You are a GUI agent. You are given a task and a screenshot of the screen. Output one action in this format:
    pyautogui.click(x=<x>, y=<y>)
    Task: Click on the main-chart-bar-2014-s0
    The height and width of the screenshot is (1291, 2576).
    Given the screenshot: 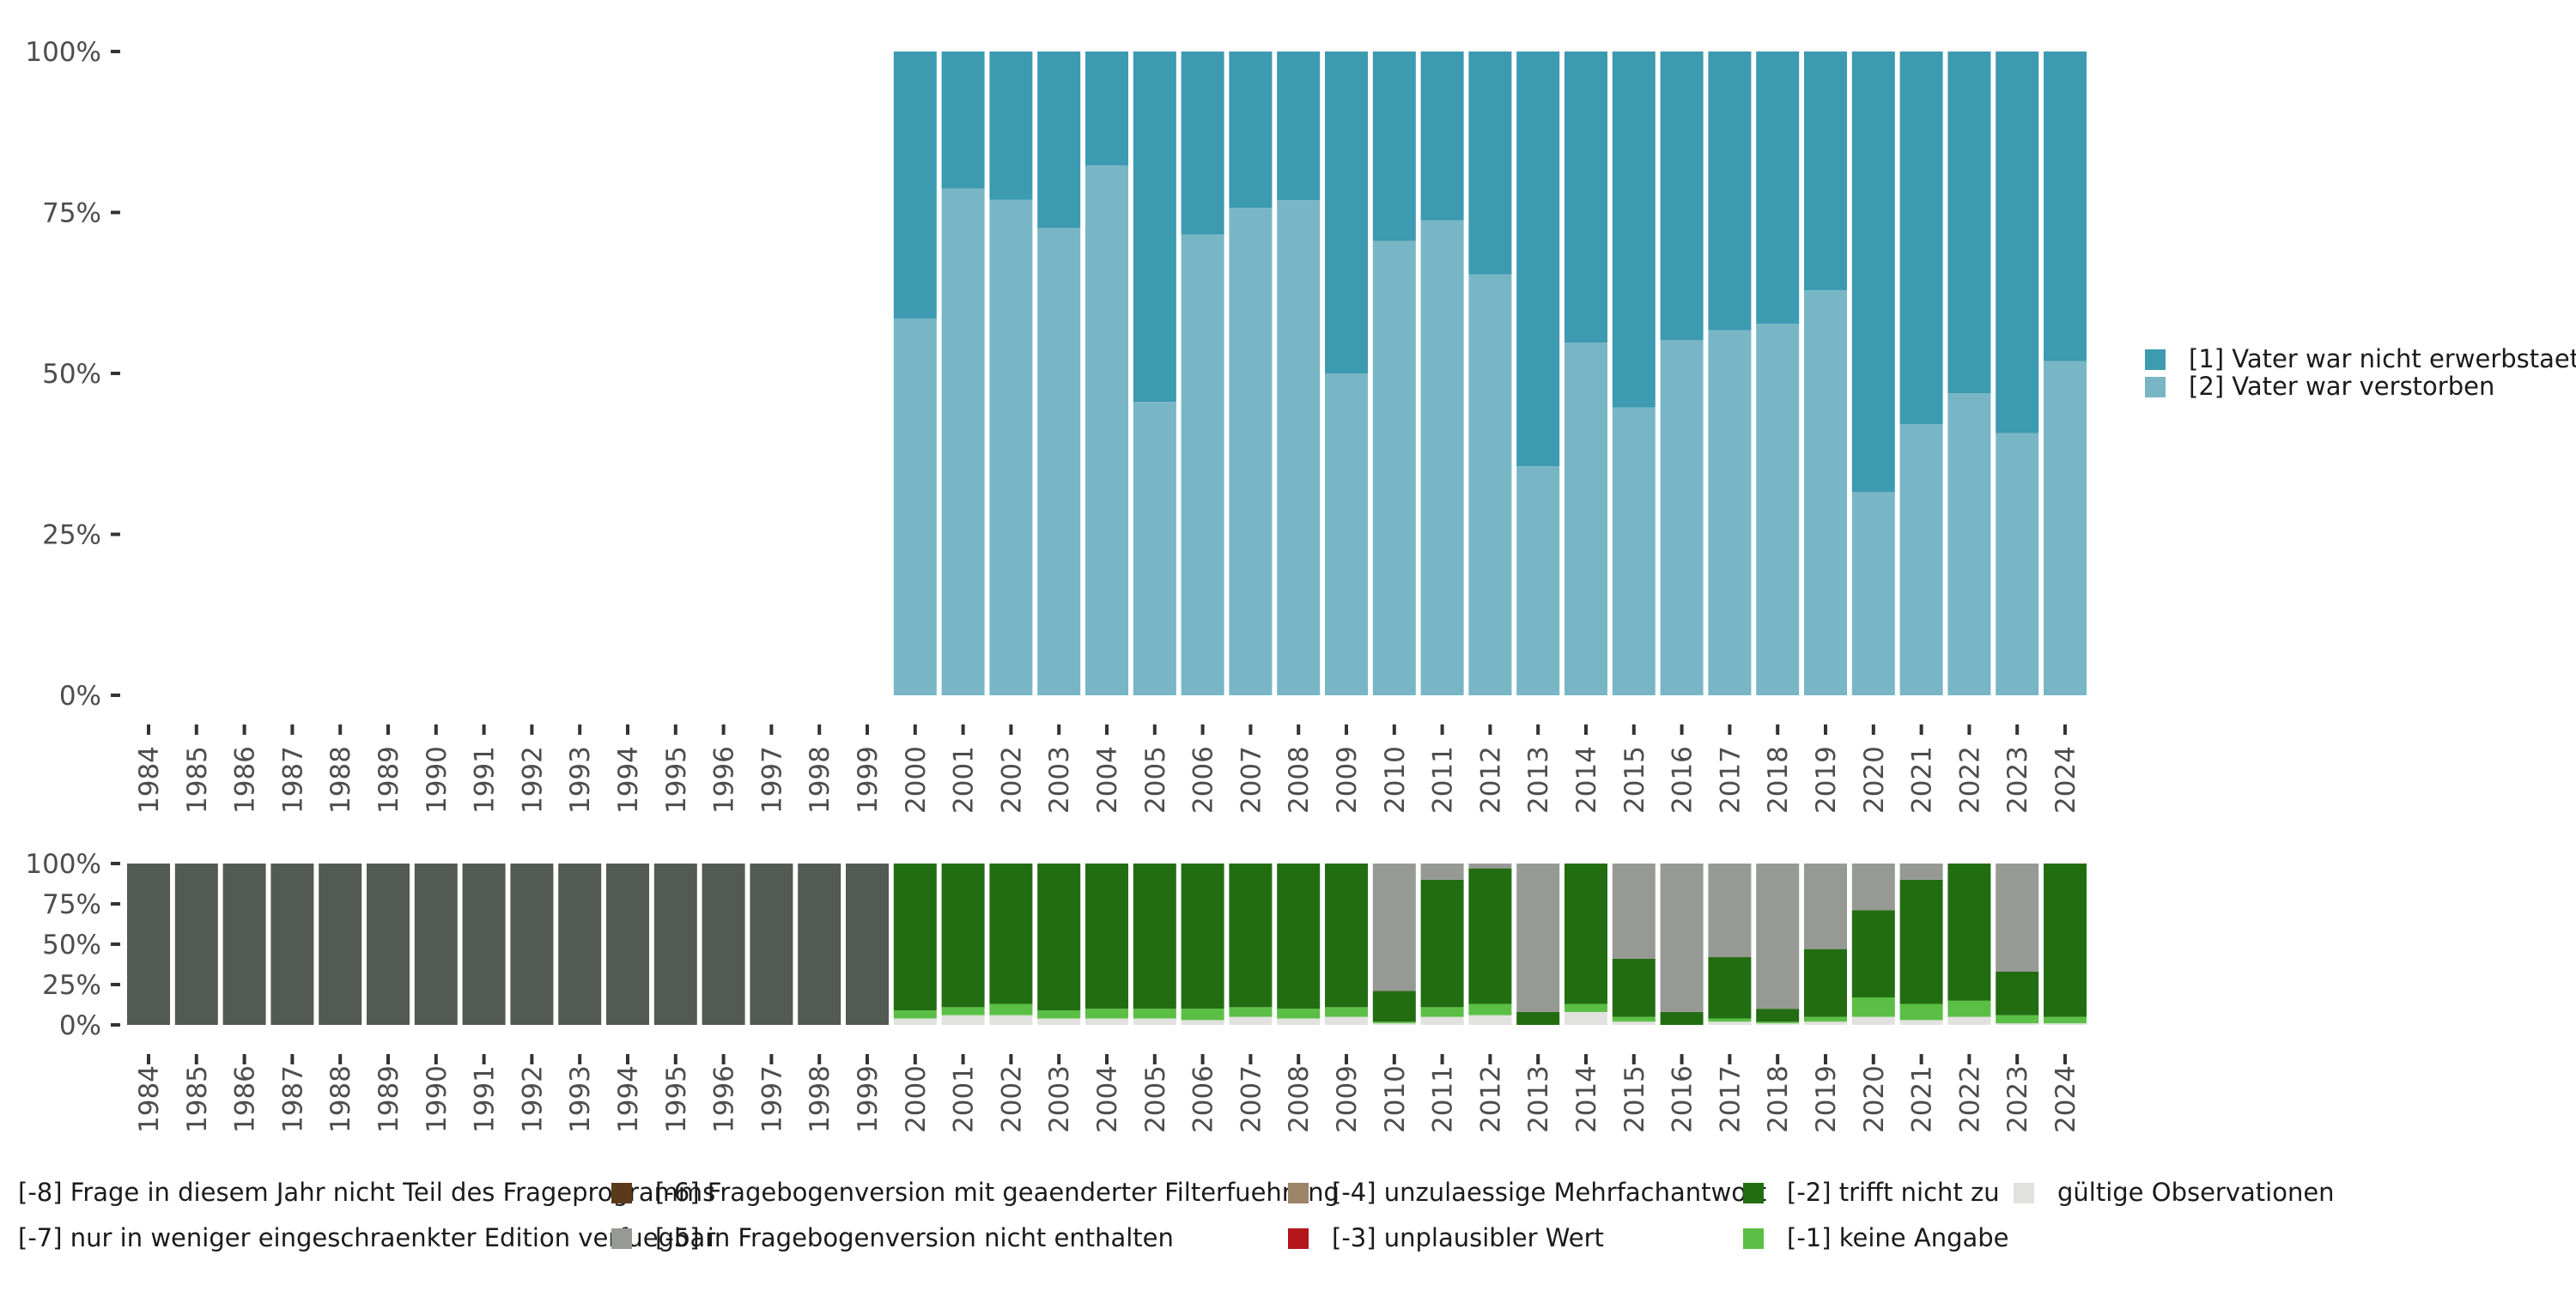 What is the action you would take?
    pyautogui.click(x=1586, y=519)
    